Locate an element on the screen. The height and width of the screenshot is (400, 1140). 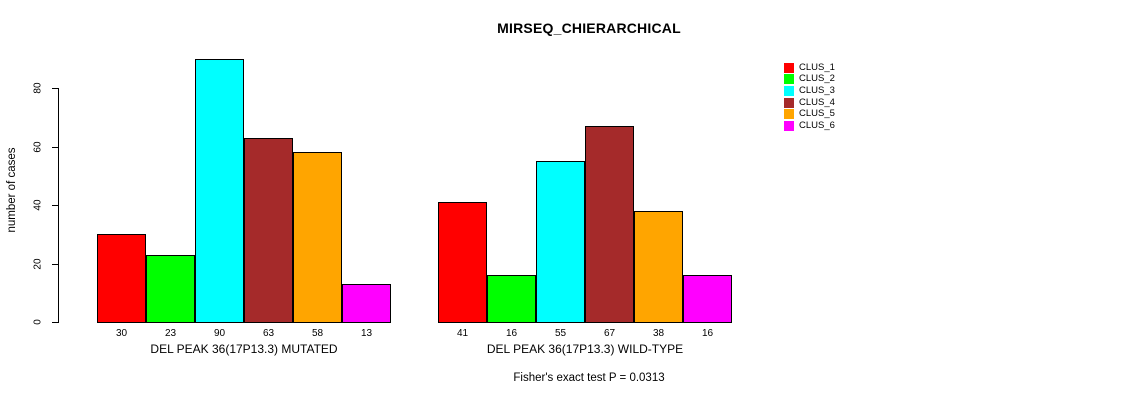
bar-value-label: 13 is located at coordinates (366, 333).